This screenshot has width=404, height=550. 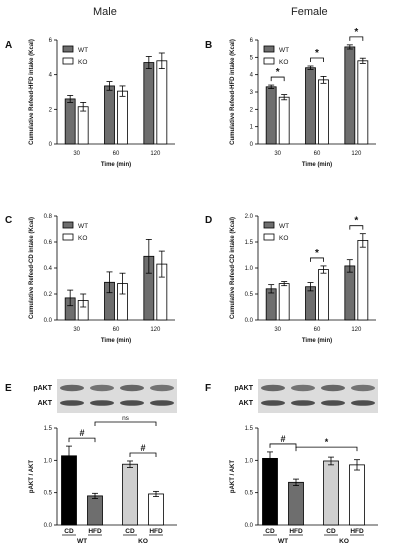 I want to click on panel-e-bar-label: HFD, so click(x=95, y=531).